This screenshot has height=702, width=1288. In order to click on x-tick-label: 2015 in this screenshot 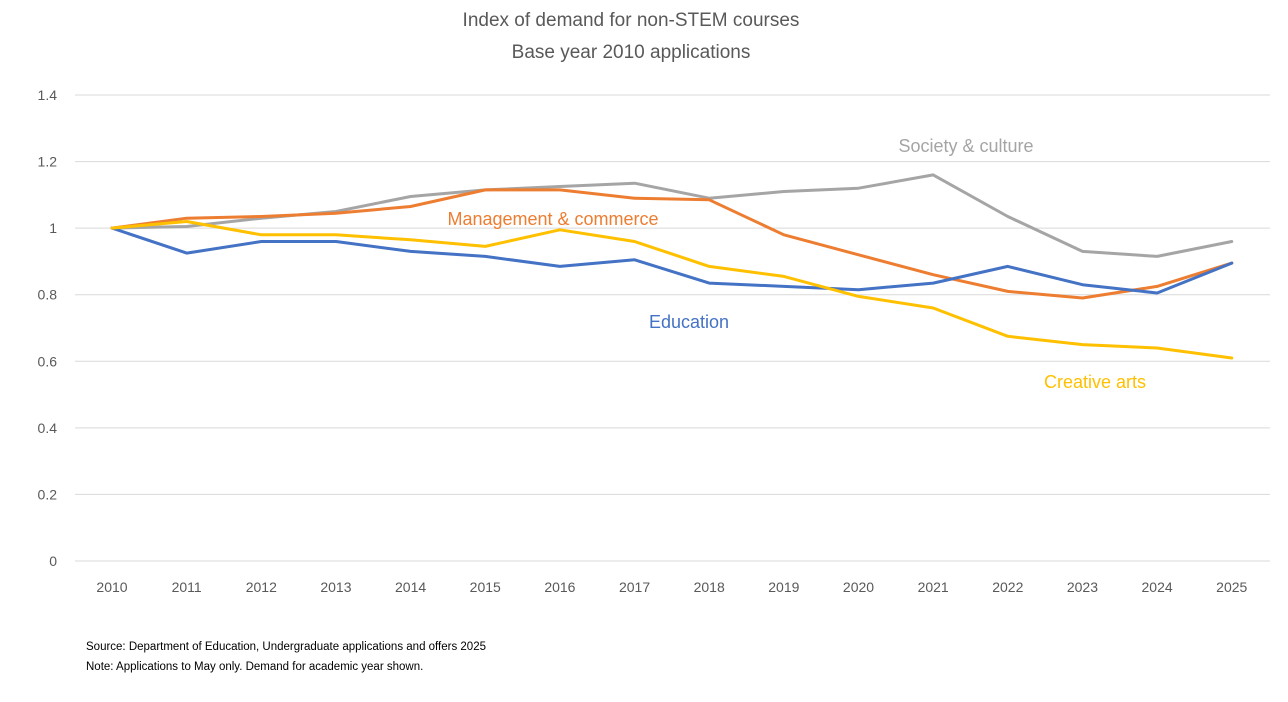, I will do `click(485, 587)`.